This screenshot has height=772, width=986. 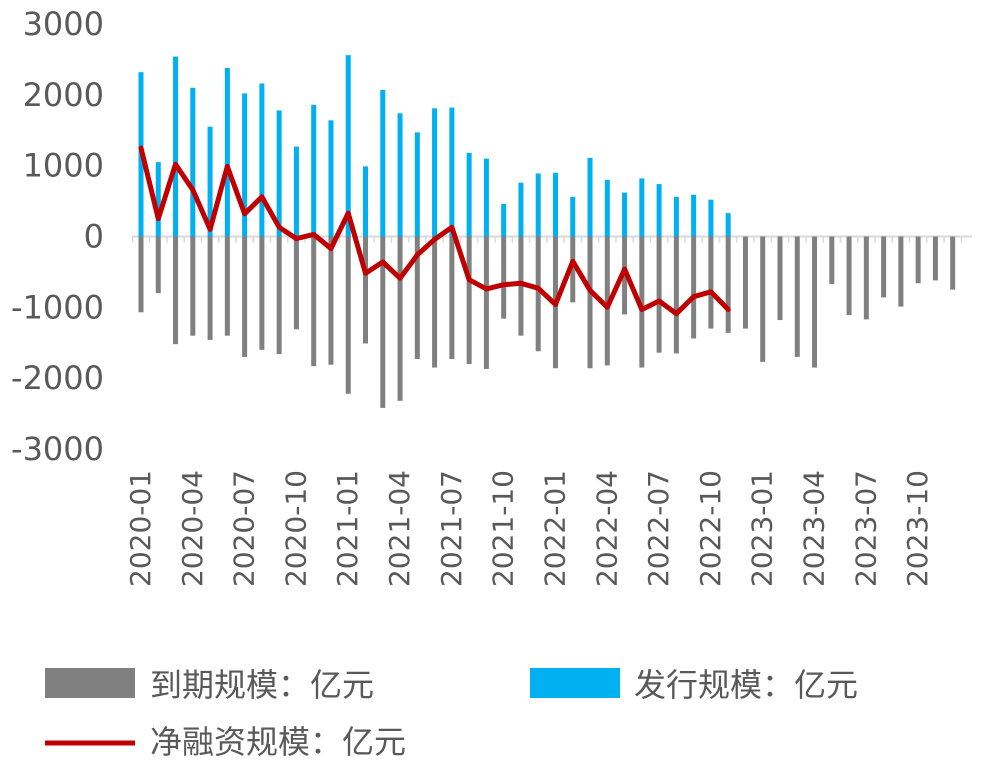 What do you see at coordinates (606, 528) in the screenshot?
I see `x-tick-label: 2022-04` at bounding box center [606, 528].